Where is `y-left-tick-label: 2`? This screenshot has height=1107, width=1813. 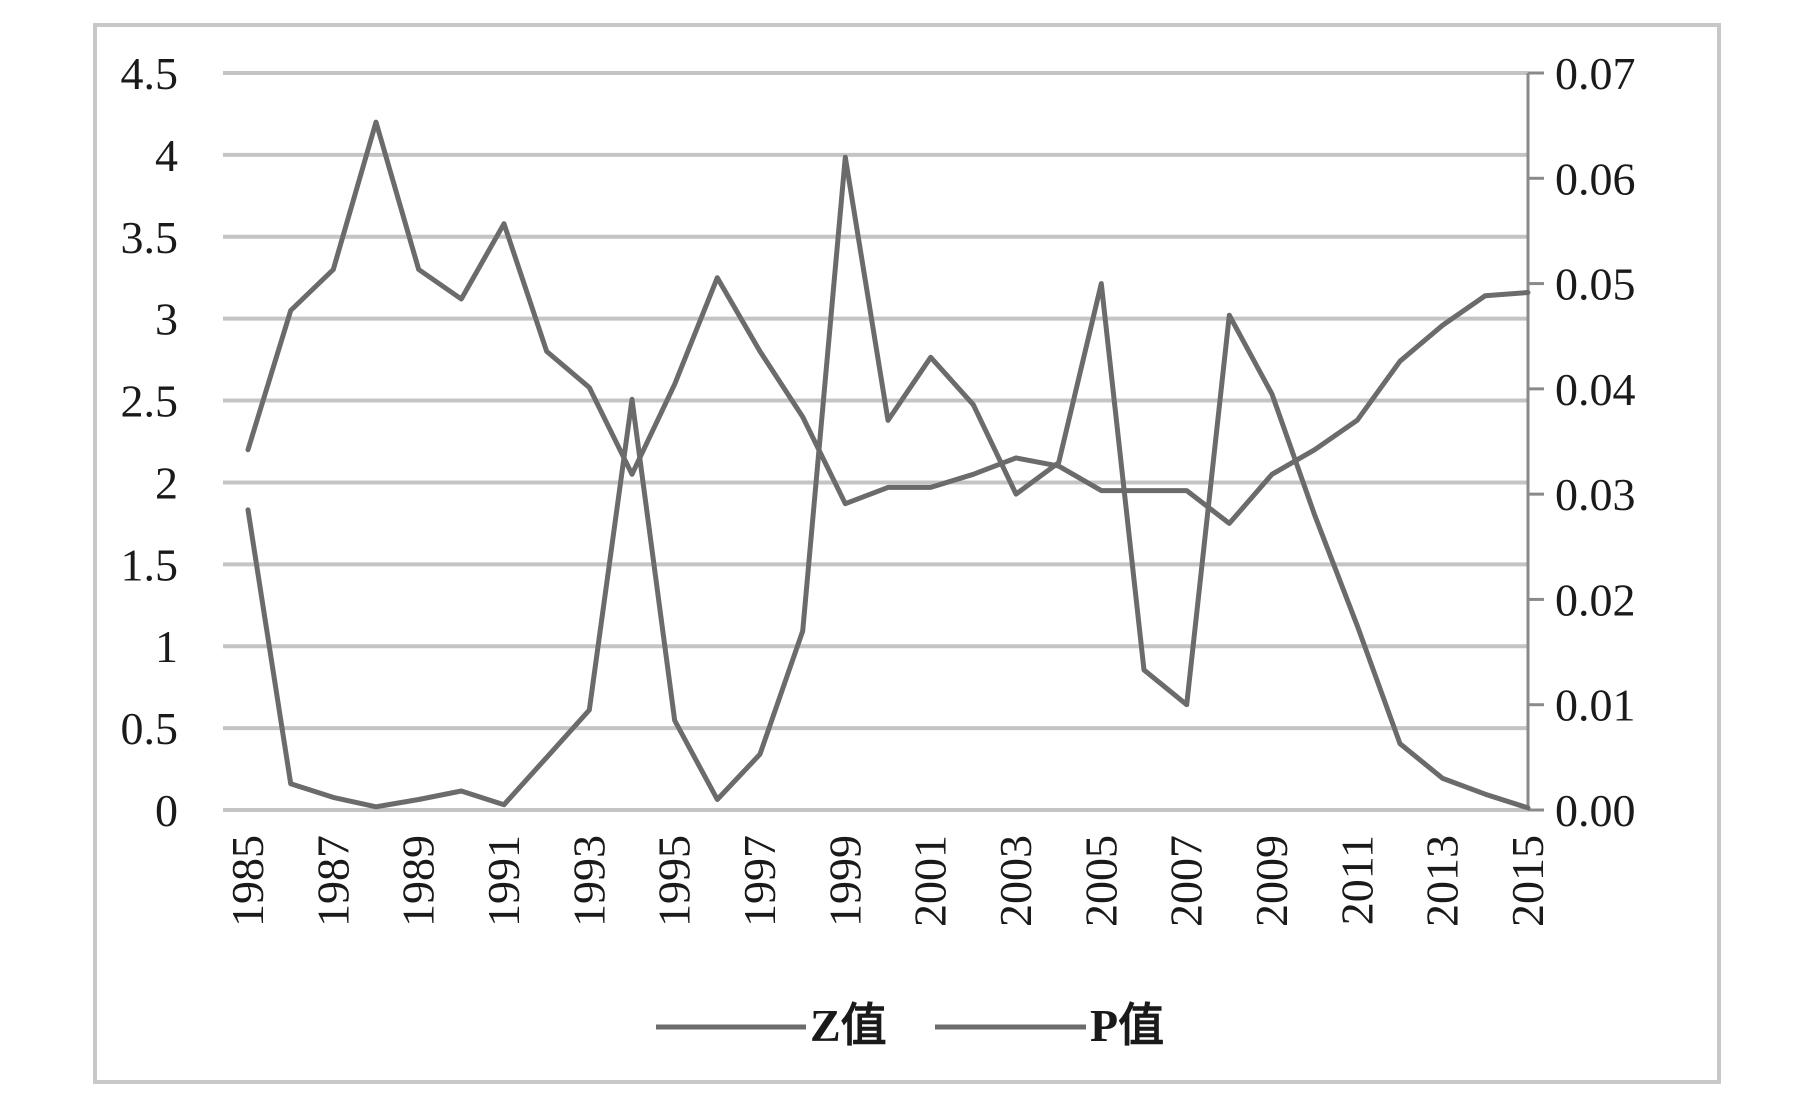
y-left-tick-label: 2 is located at coordinates (166, 482).